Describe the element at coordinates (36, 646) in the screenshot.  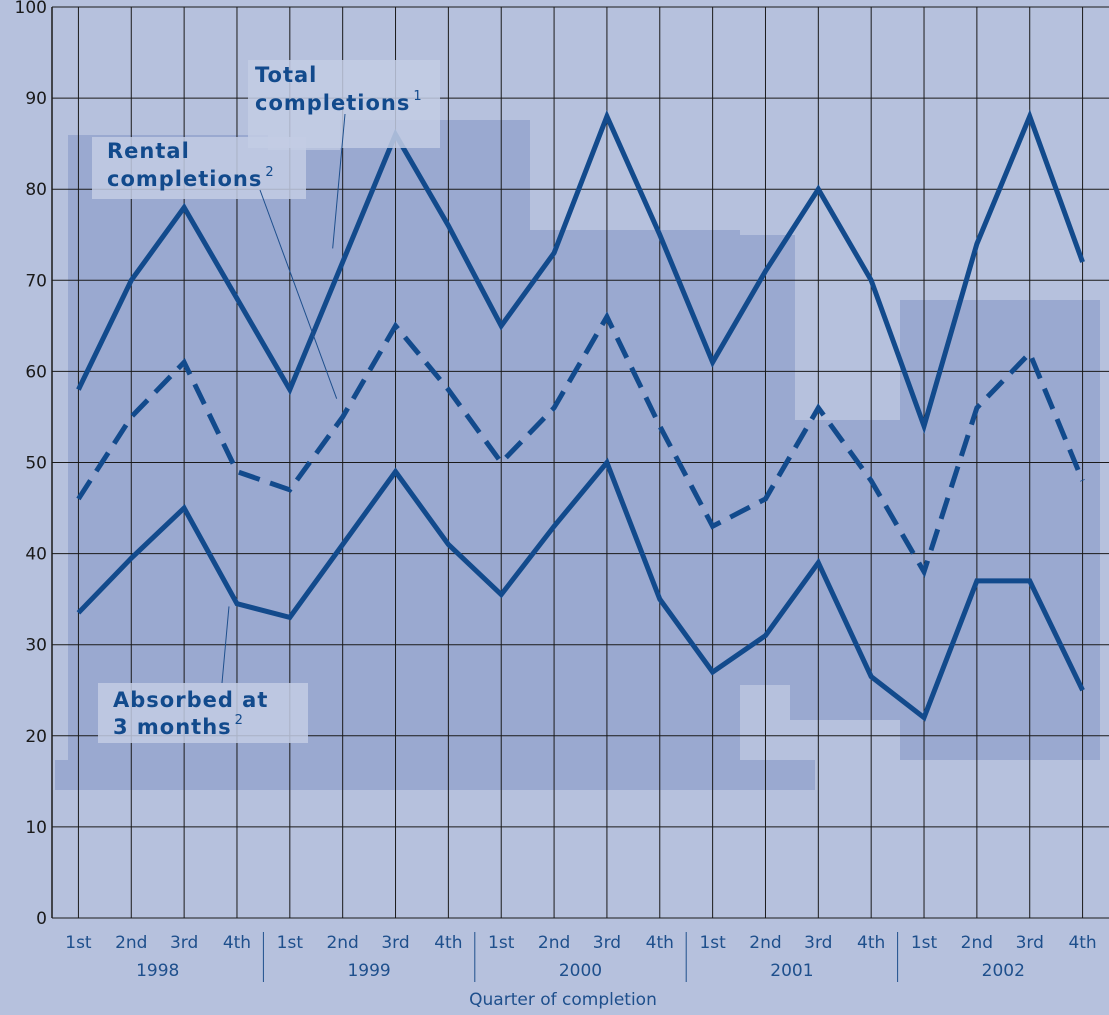
I see `y-tick-label: 30` at that location.